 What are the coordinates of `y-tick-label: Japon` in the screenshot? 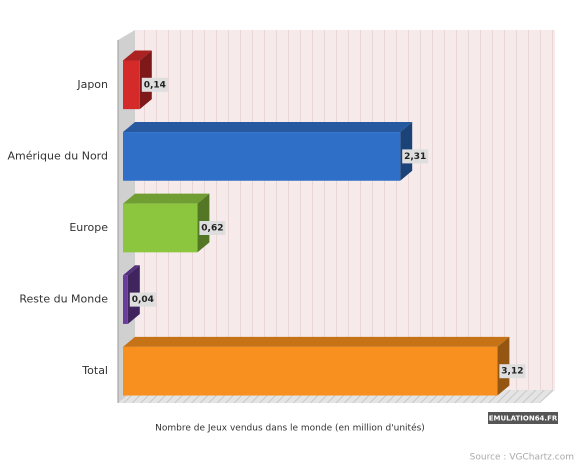 It's located at (92, 84).